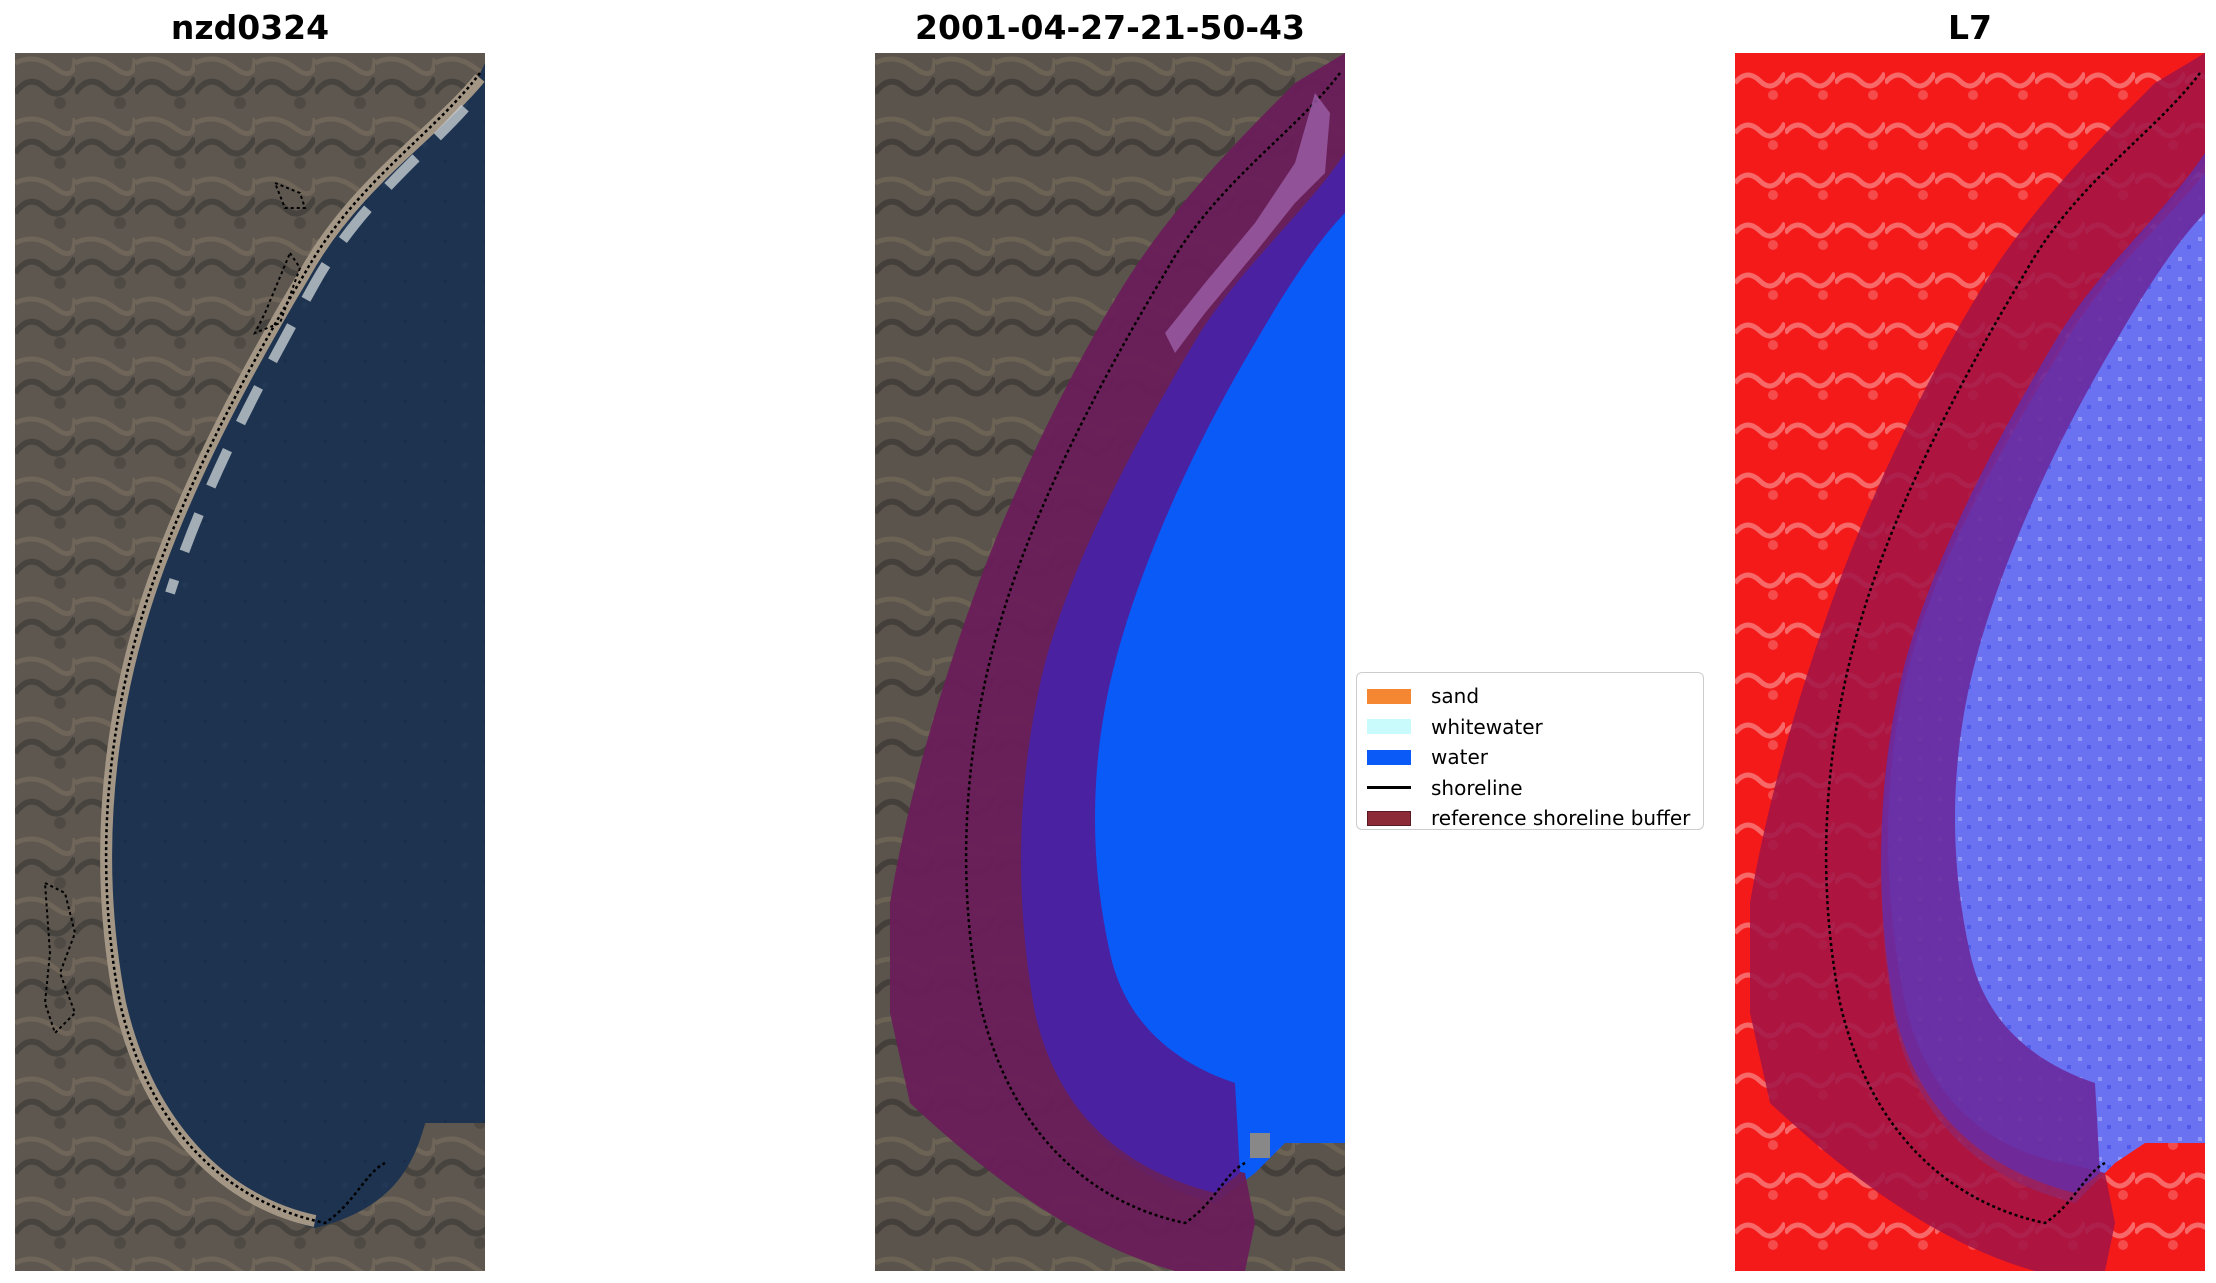  Describe the element at coordinates (1477, 787) in the screenshot. I see `legend-label: shoreline` at that location.